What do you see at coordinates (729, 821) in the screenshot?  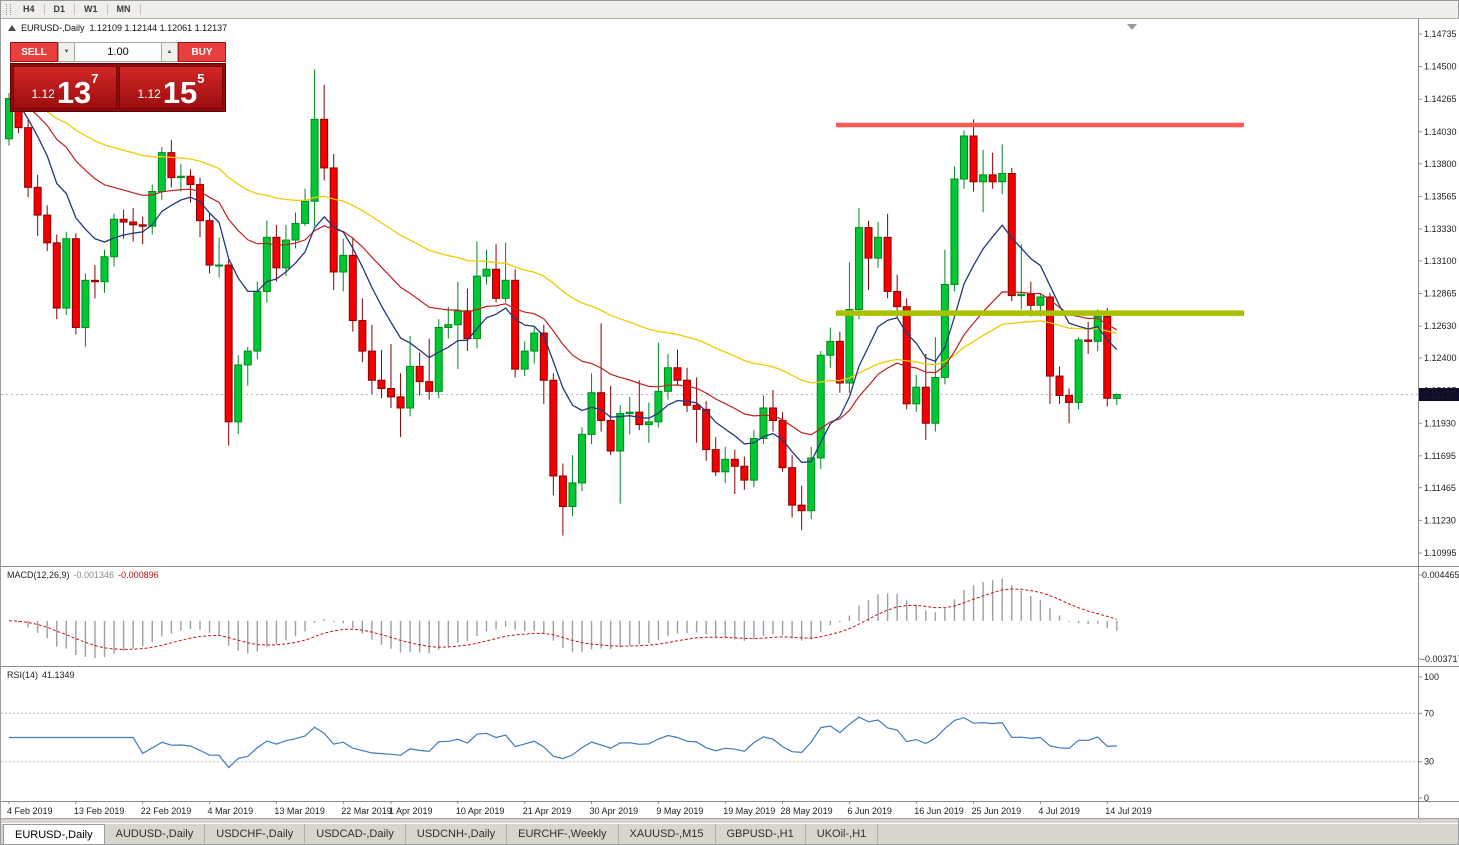 I see `bottom-strip` at bounding box center [729, 821].